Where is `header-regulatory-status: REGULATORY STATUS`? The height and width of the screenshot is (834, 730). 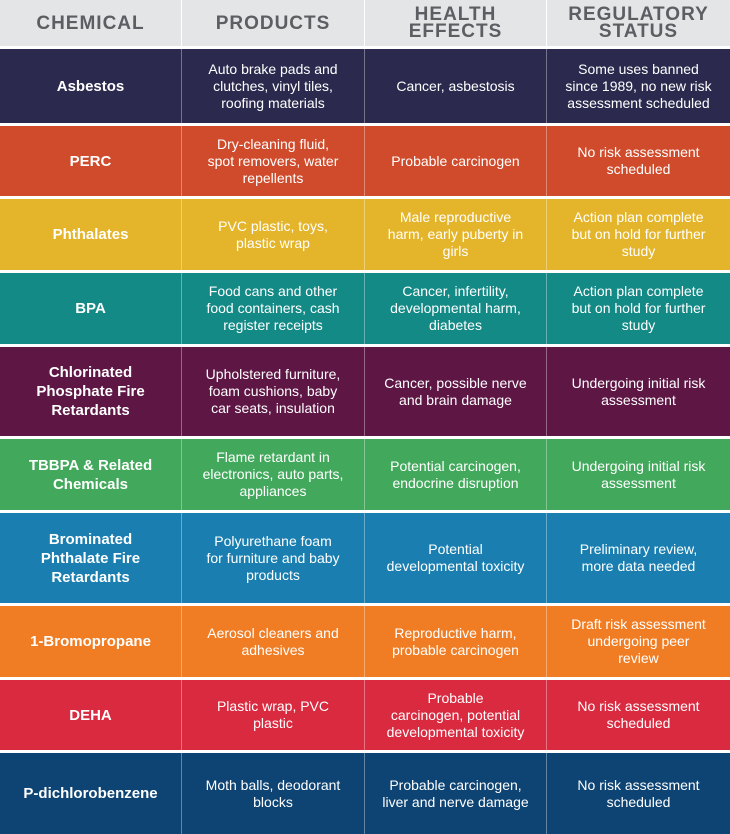
header-regulatory-status: REGULATORY STATUS is located at coordinates (638, 23).